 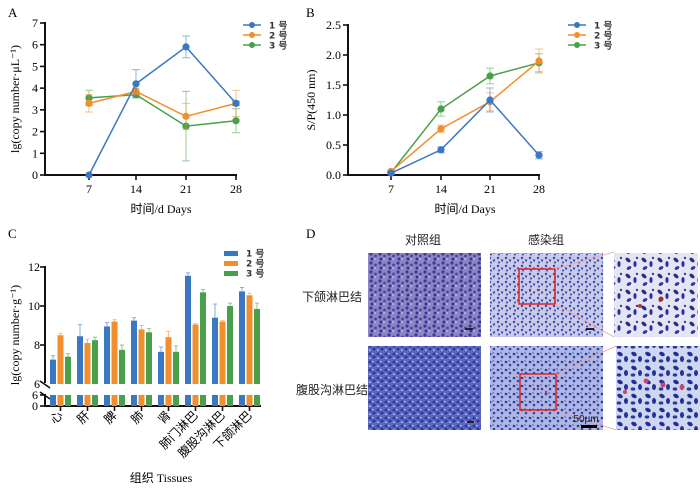 I want to click on micrograph-control-mandibular, so click(x=424, y=295).